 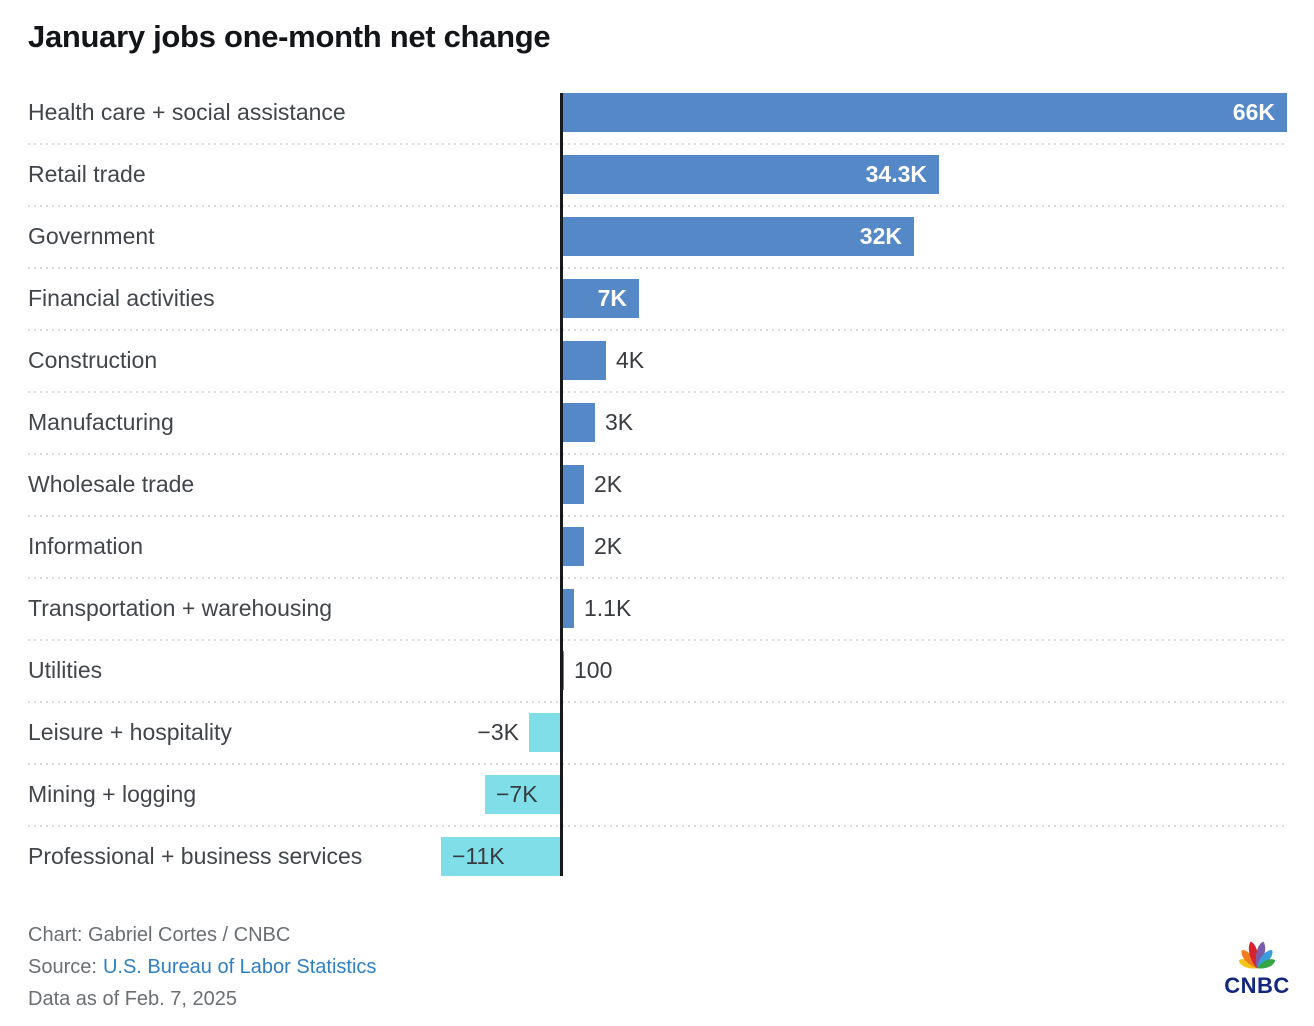 I want to click on value-label: 32K, so click(x=880, y=236).